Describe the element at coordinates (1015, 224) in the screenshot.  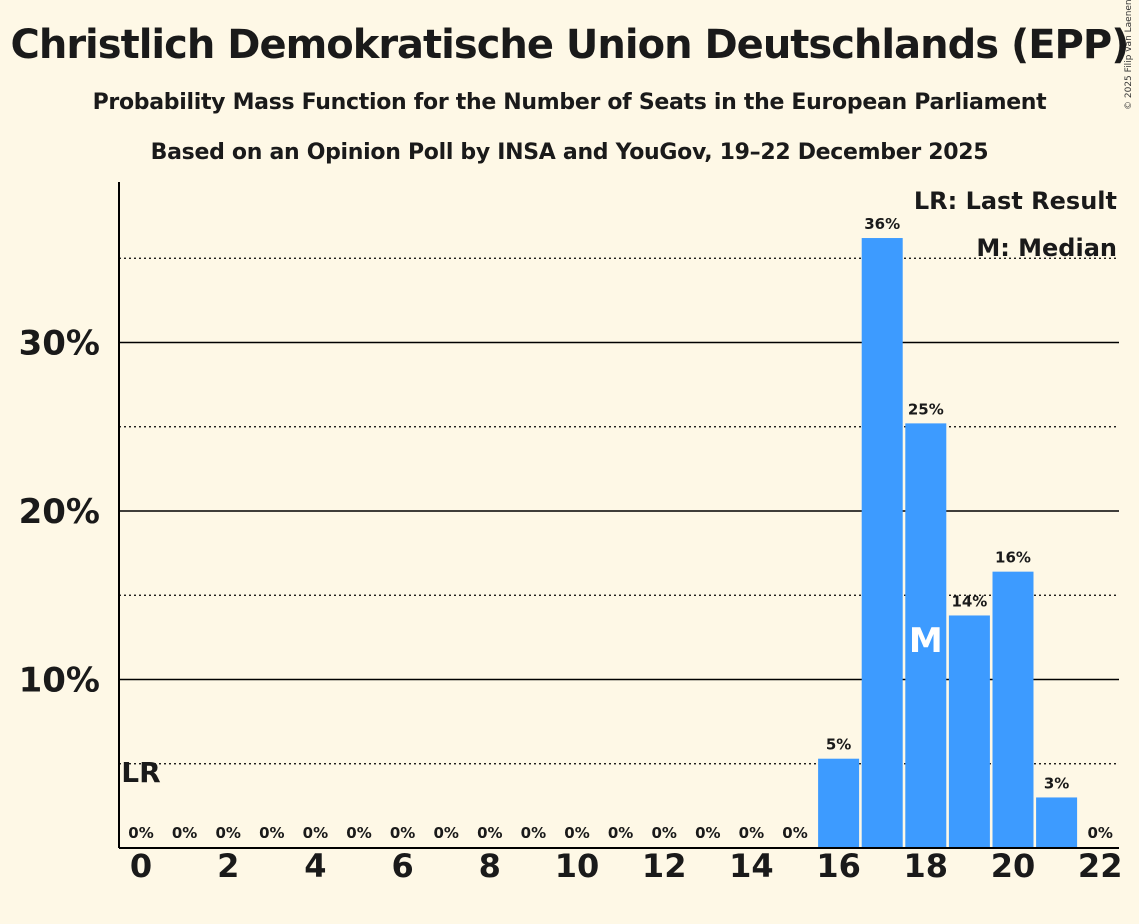
I see `legend: LR: Last Result M: Median` at that location.